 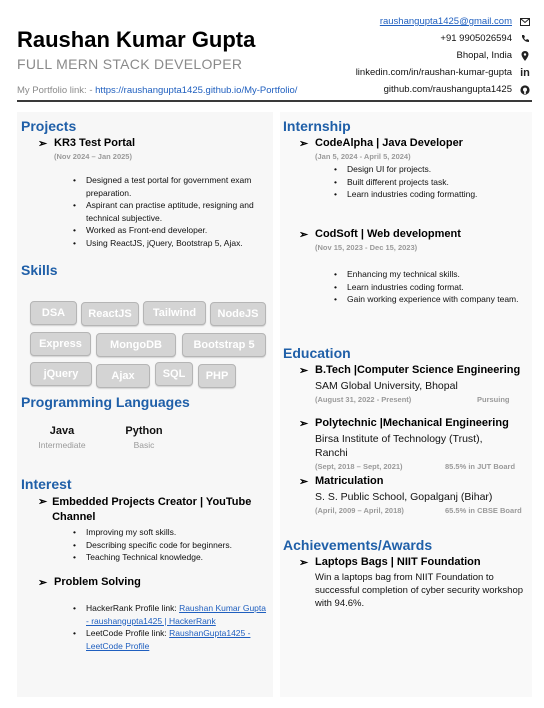 I want to click on internship-title: ➢ CodSoft | Web development, so click(x=380, y=234).